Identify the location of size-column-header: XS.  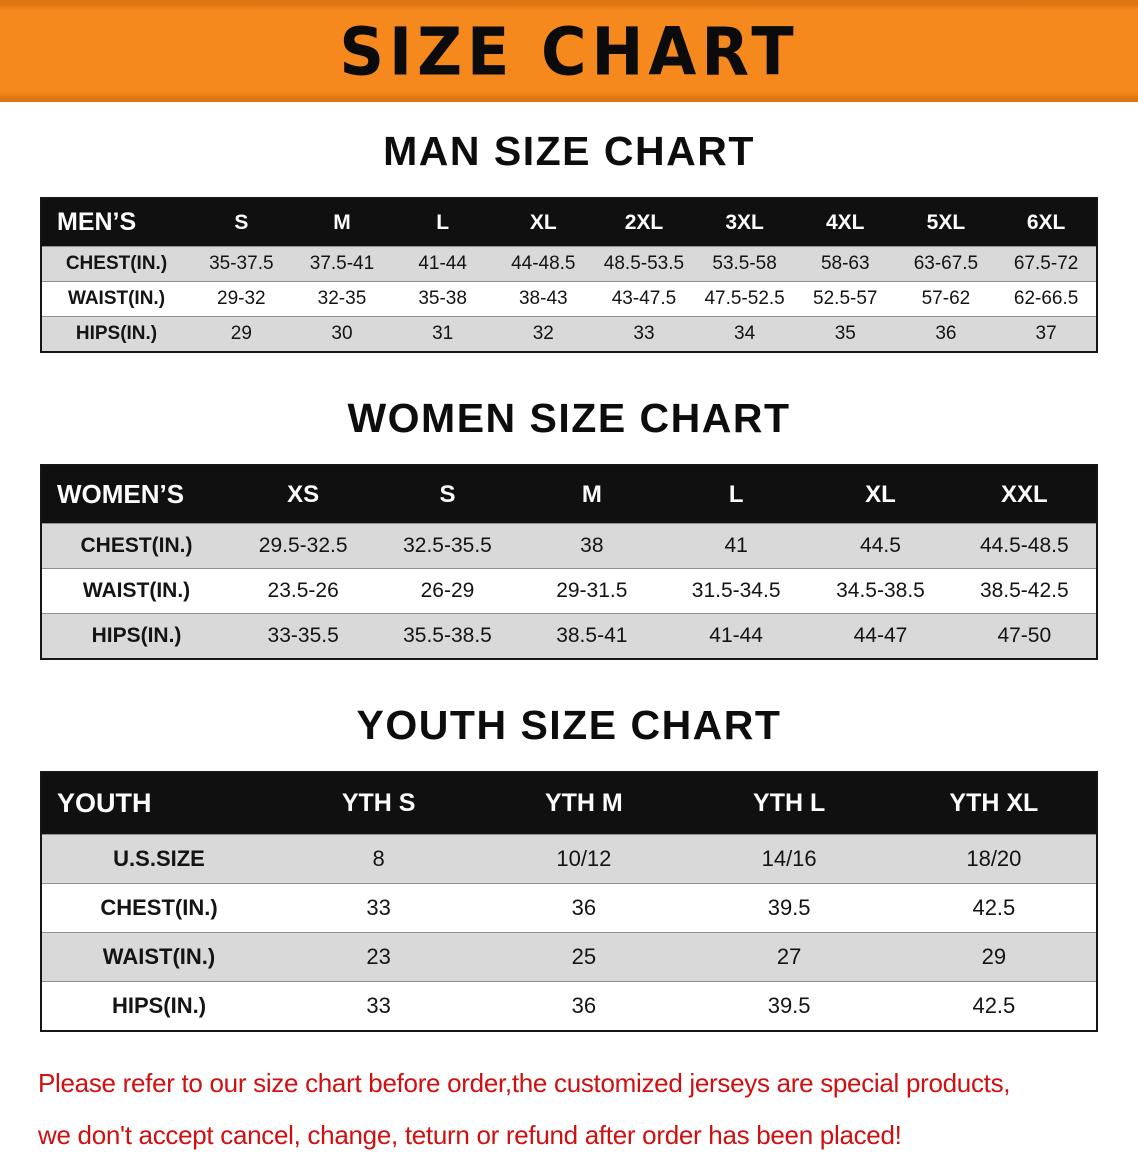
(303, 494).